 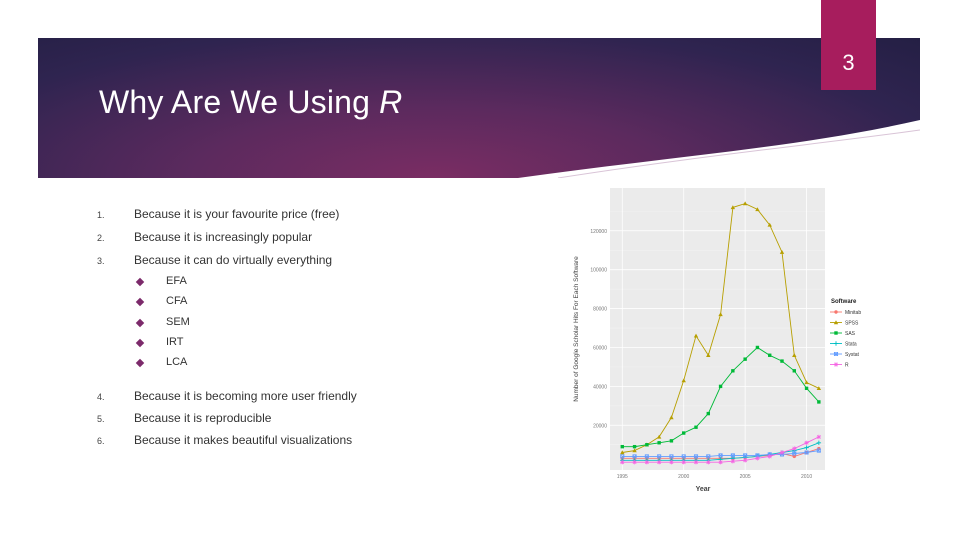 I want to click on list-item-number: 4., so click(x=101, y=397).